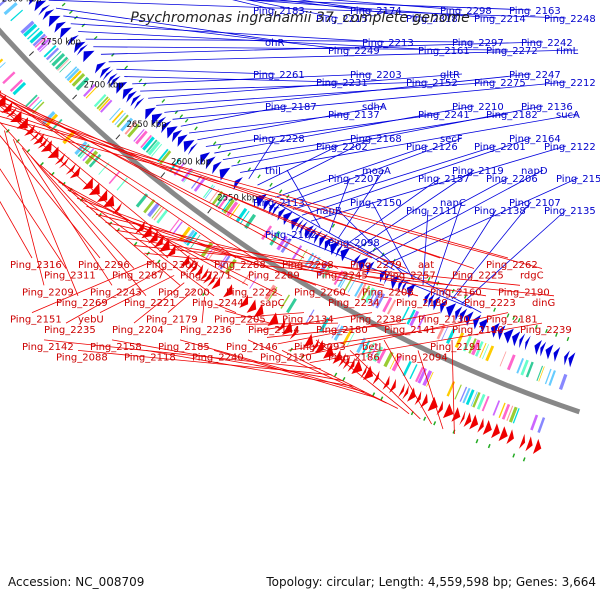 The image size is (600, 600). Describe the element at coordinates (22, 2) in the screenshot. I see `scale-tick-label: 2800 kbp` at that location.